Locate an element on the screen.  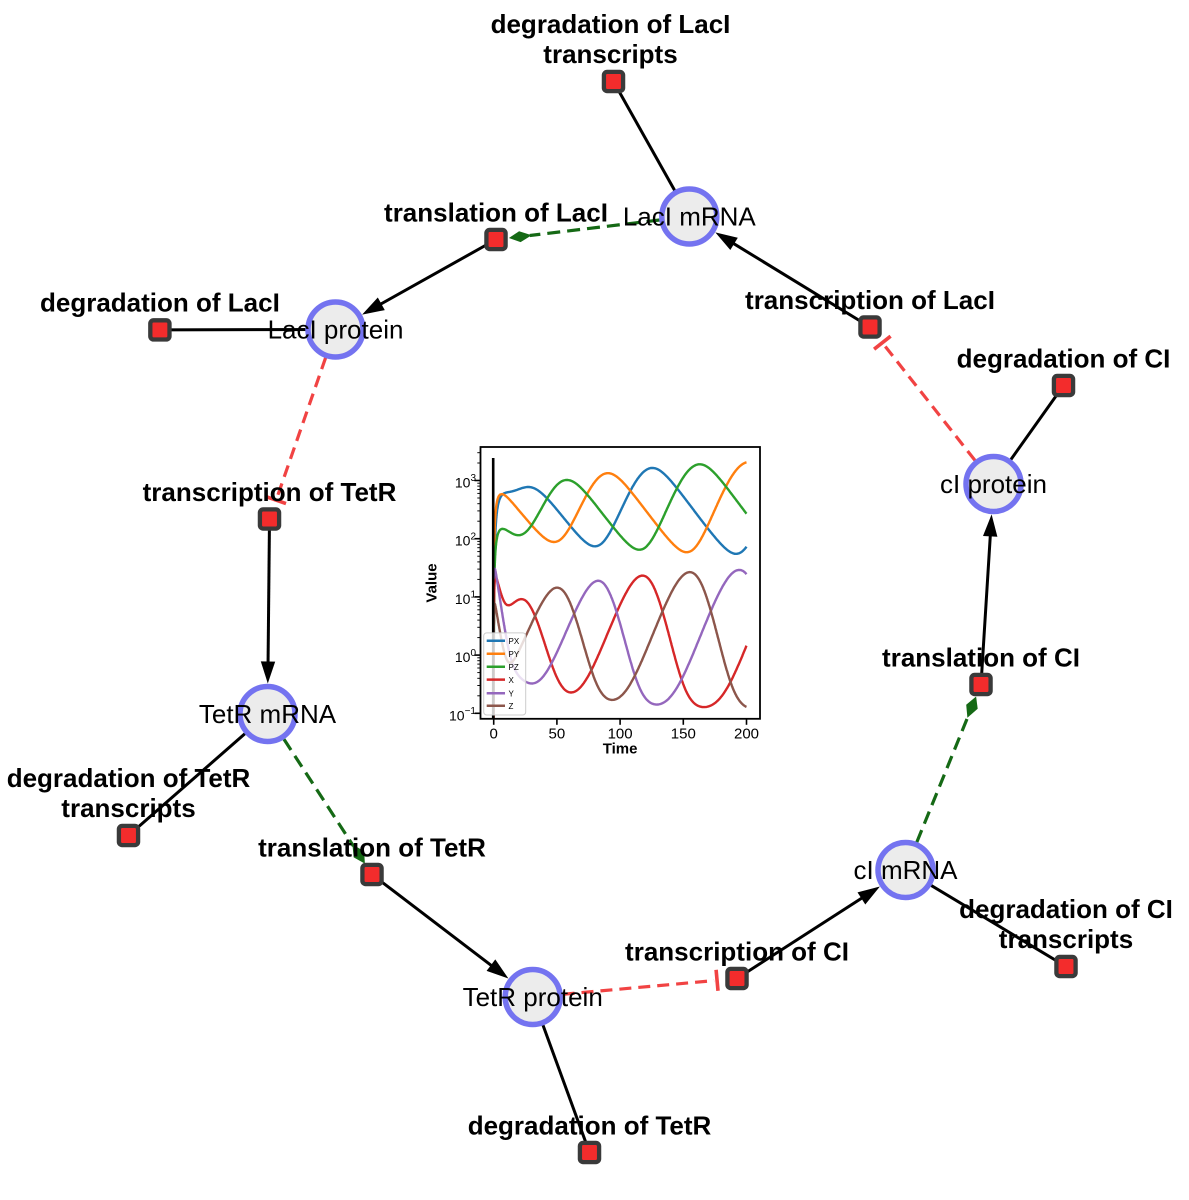
svg-text: Y is located at coordinates (512, 693).